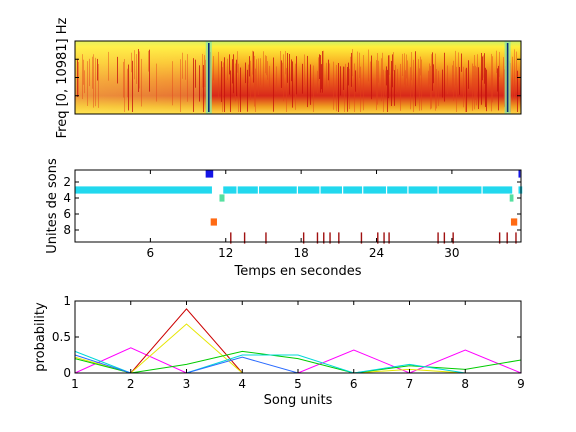  Describe the element at coordinates (298, 384) in the screenshot. I see `probability-x-tick-label: 5` at that location.